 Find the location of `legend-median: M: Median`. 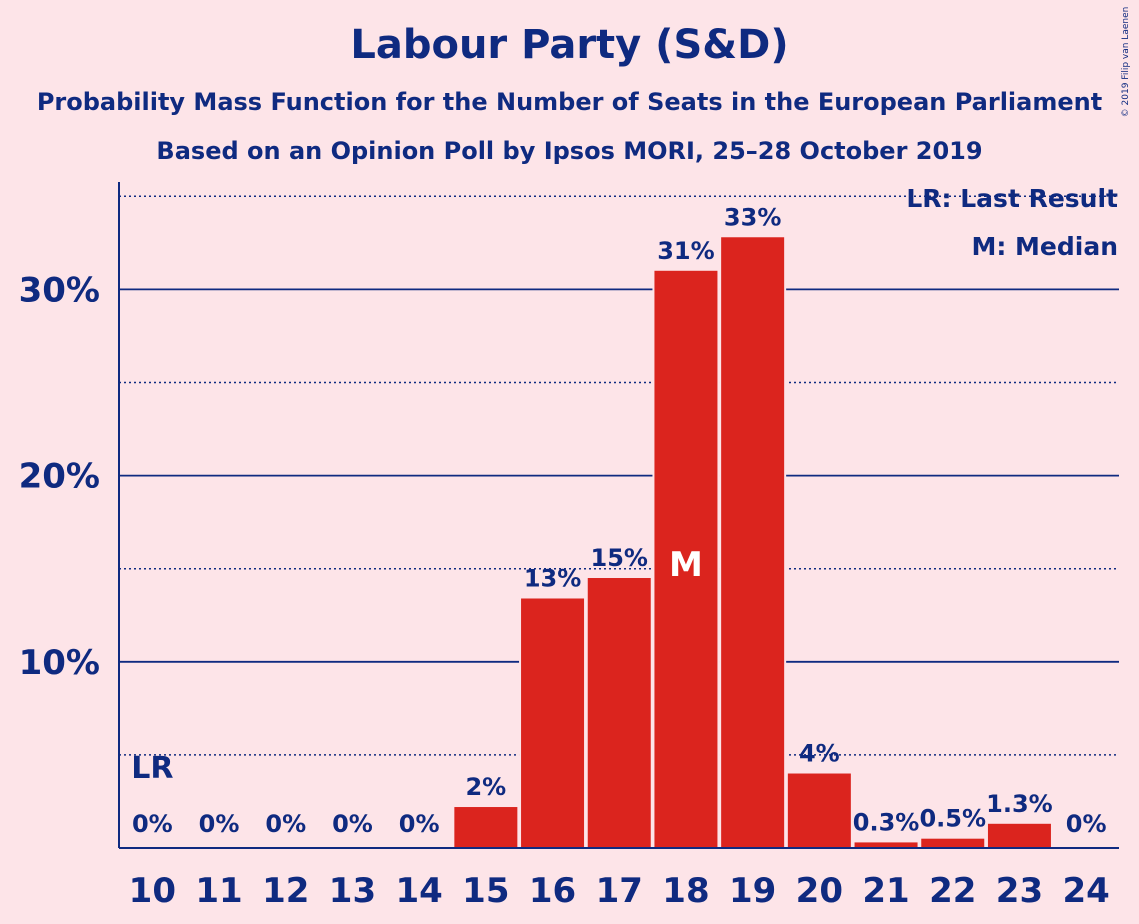

legend-median: M: Median is located at coordinates (1044, 246).